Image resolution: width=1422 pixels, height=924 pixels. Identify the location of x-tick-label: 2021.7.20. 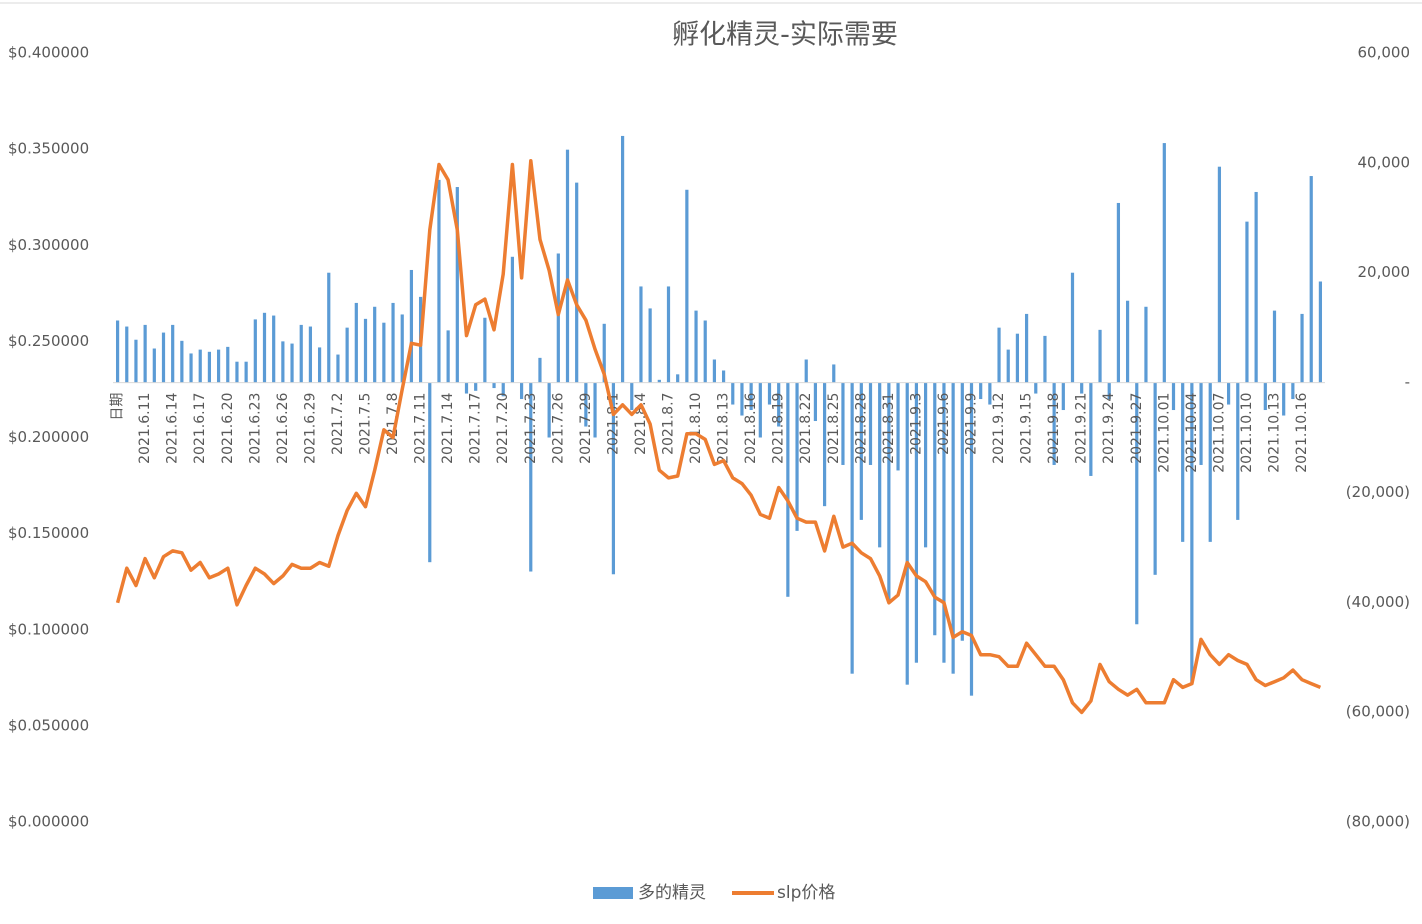
(503, 428).